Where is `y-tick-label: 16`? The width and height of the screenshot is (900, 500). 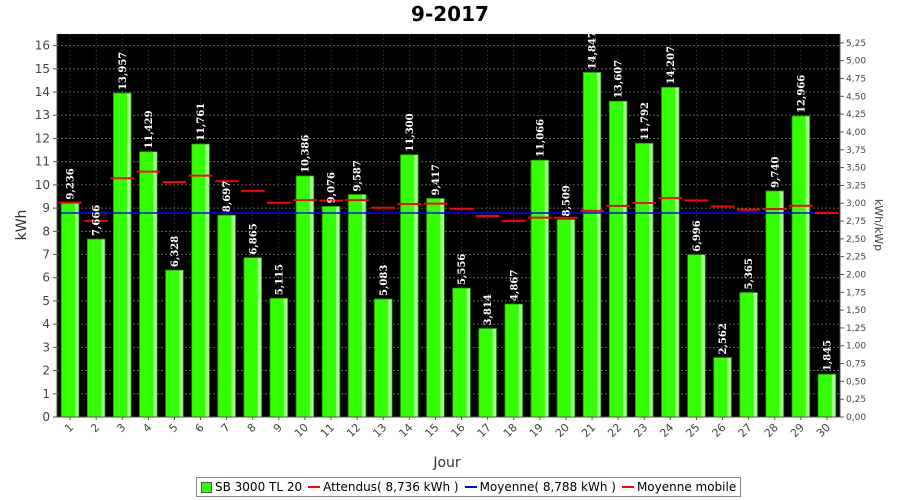
y-tick-label: 16 is located at coordinates (42, 46).